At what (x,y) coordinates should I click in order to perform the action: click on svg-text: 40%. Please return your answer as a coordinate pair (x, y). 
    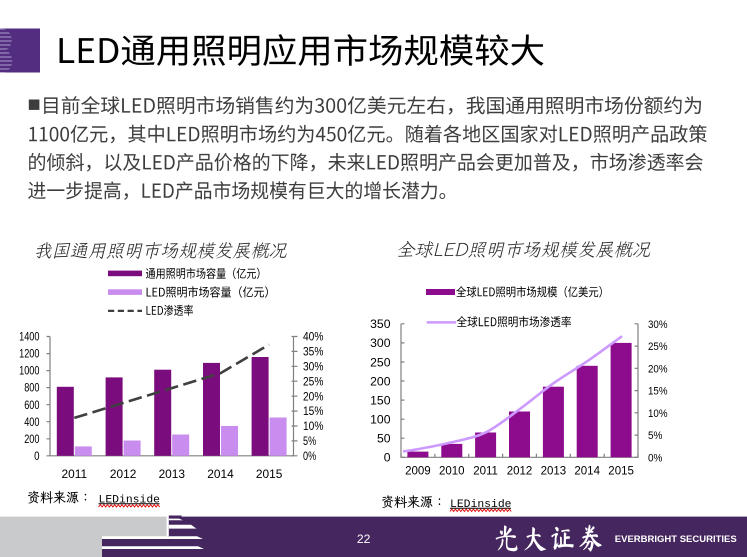
    Looking at the image, I should click on (313, 337).